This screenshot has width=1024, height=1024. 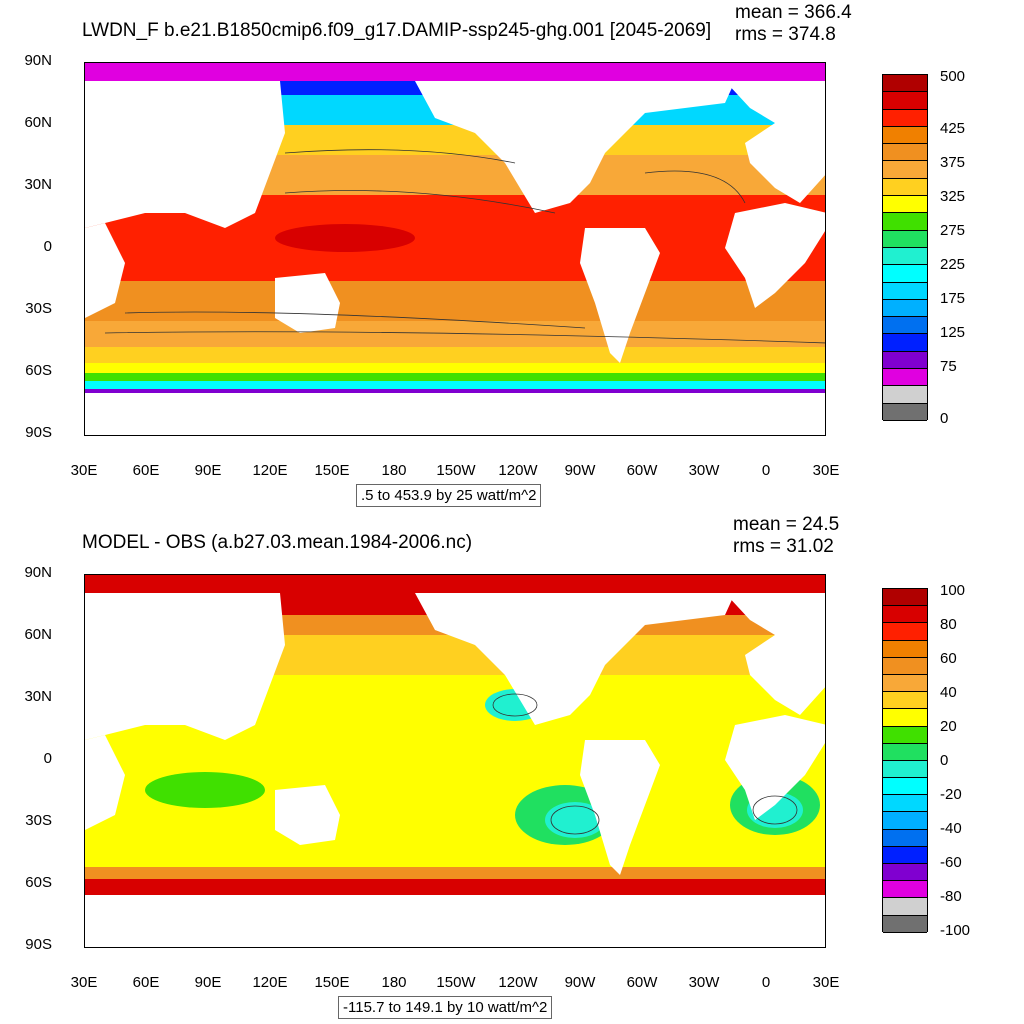 What do you see at coordinates (575, 147) in the screenshot?
I see `top-land-north-america` at bounding box center [575, 147].